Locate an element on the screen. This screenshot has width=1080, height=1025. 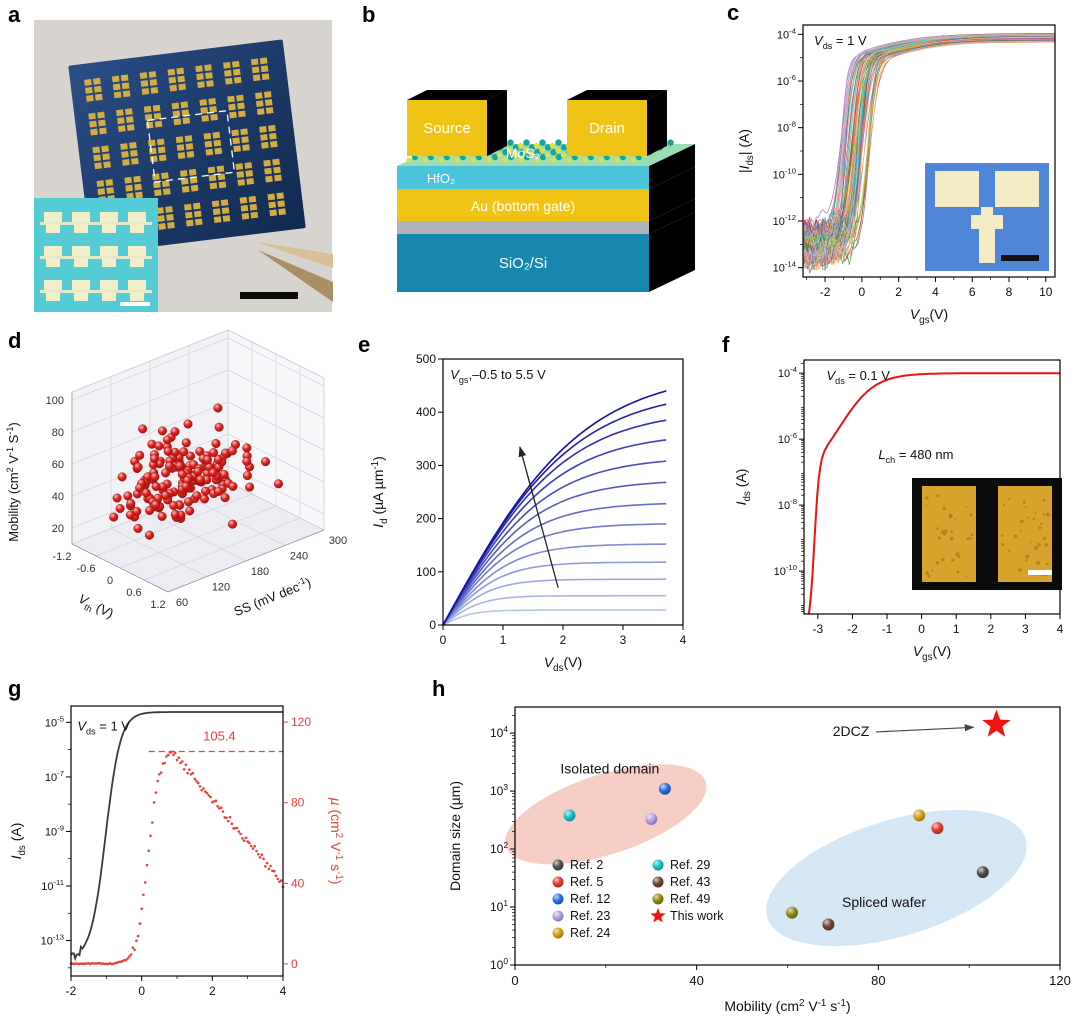
svg-text: Ref. 29 is located at coordinates (690, 865).